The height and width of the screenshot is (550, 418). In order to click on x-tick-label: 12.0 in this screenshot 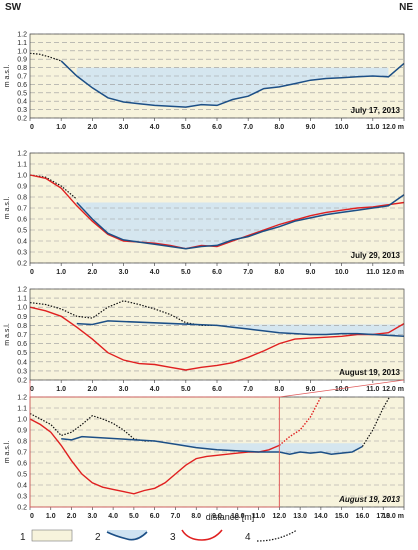, I will do `click(280, 516)`.